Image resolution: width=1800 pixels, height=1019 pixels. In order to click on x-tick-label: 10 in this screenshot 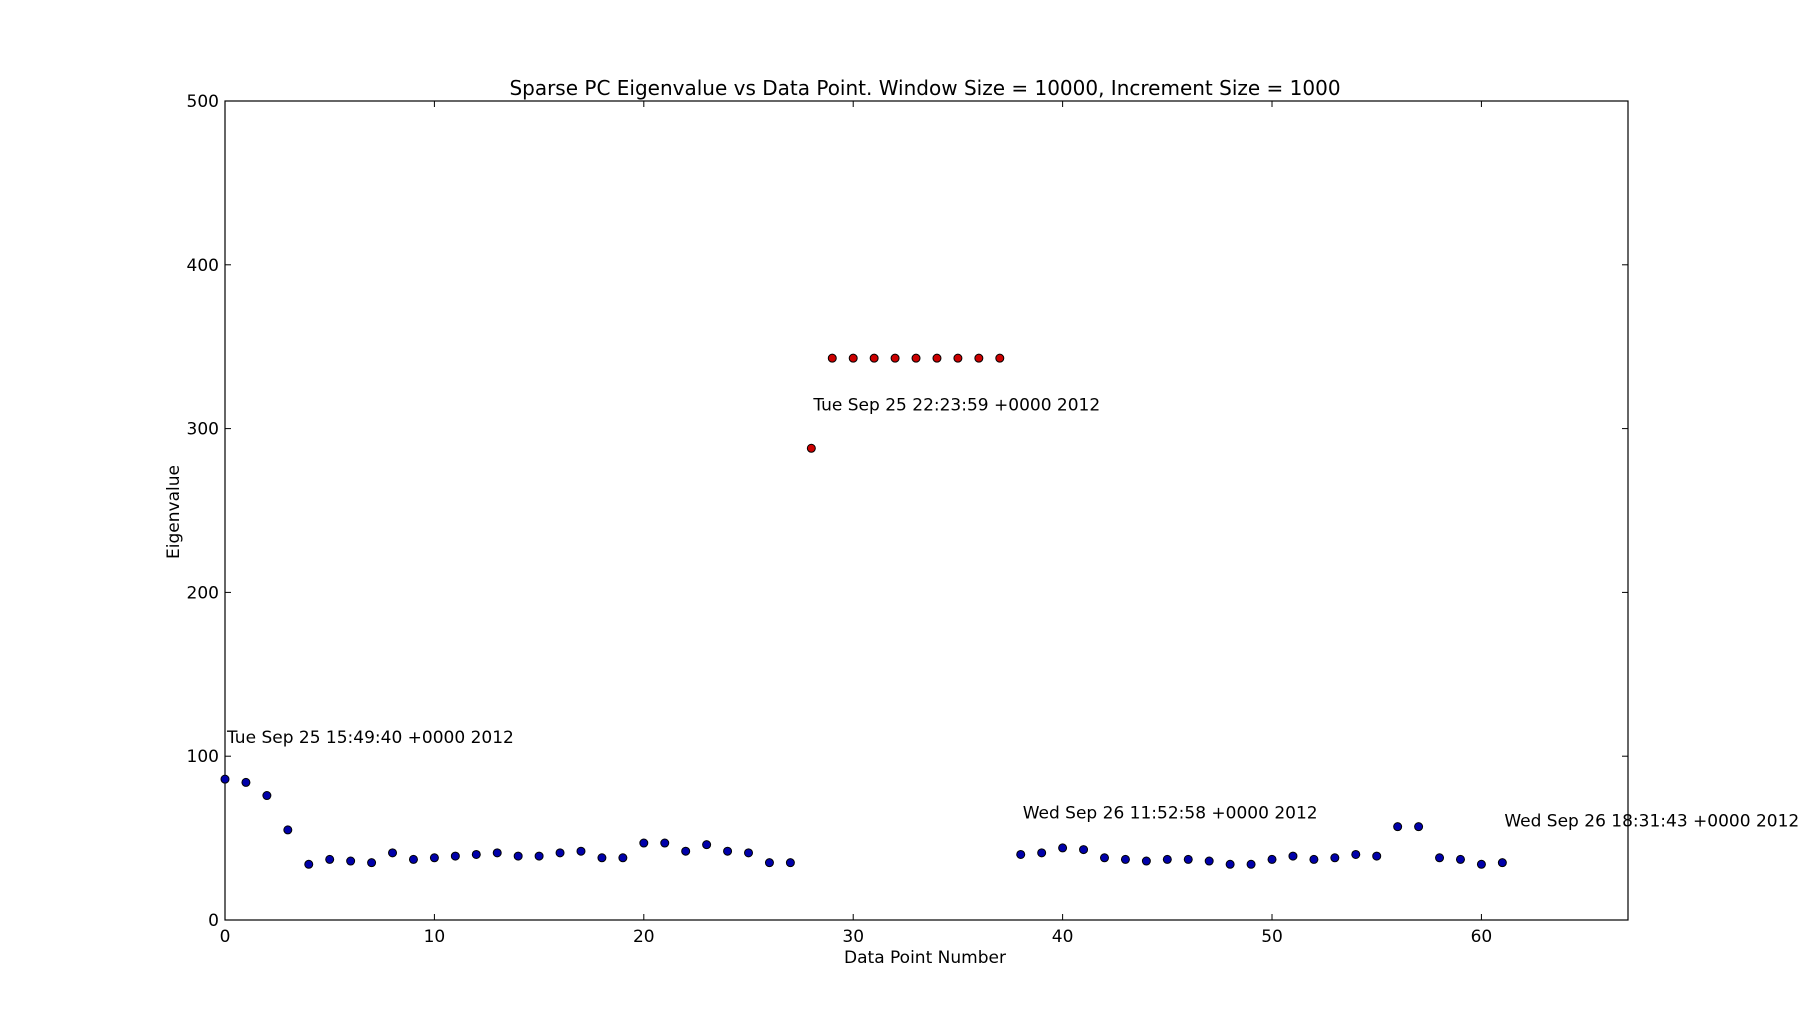, I will do `click(435, 937)`.